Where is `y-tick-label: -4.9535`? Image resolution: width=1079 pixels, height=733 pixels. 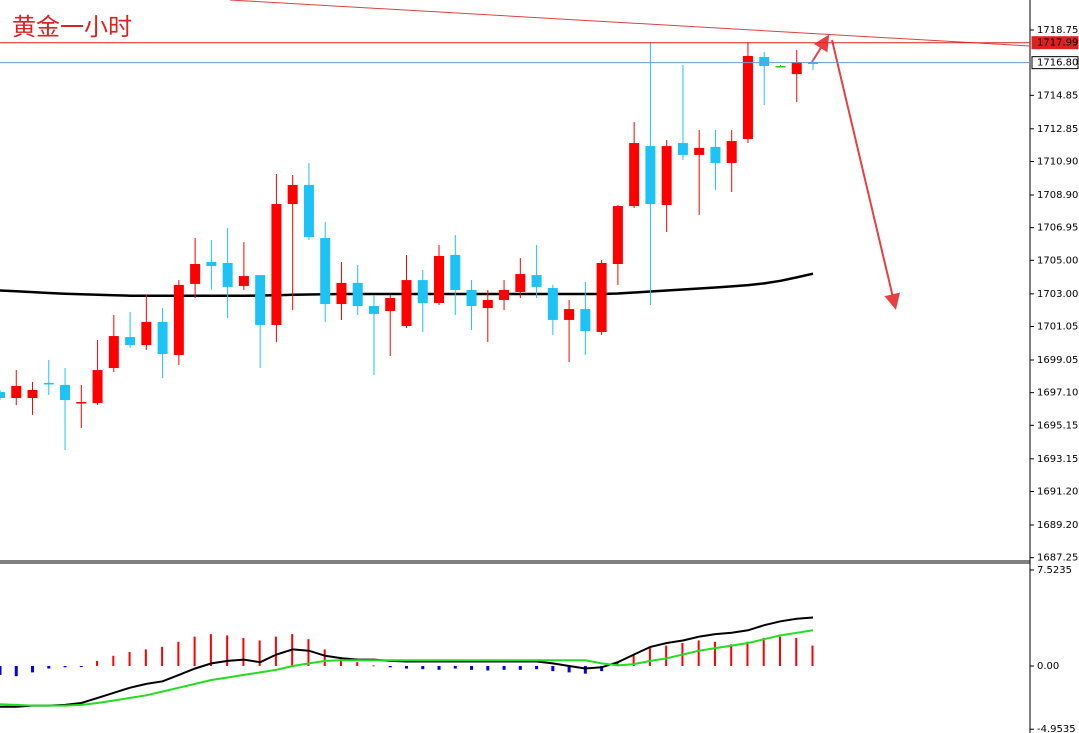
y-tick-label: -4.9535 is located at coordinates (1056, 728).